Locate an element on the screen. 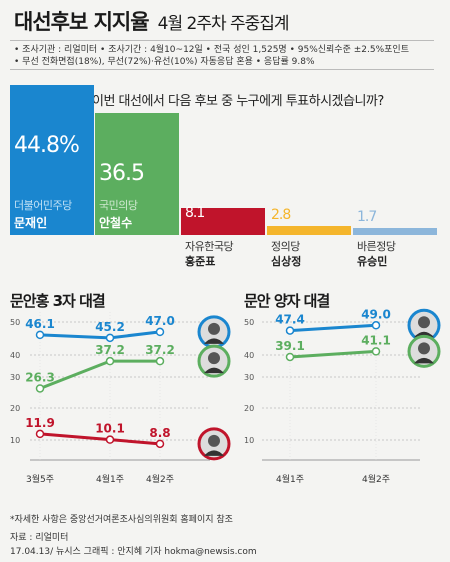 This screenshot has width=450, height=562. chart3-data-label: 46.1 is located at coordinates (40, 324).